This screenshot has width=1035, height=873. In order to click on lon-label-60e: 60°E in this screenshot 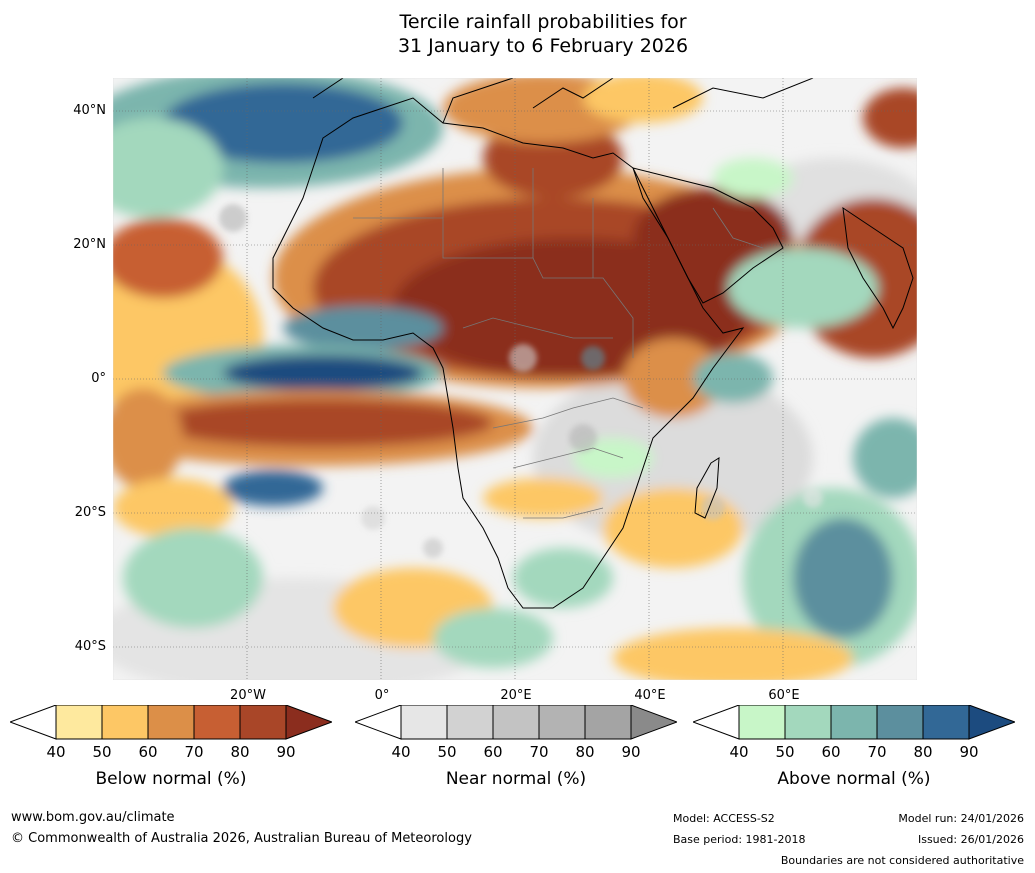, I will do `click(784, 695)`.